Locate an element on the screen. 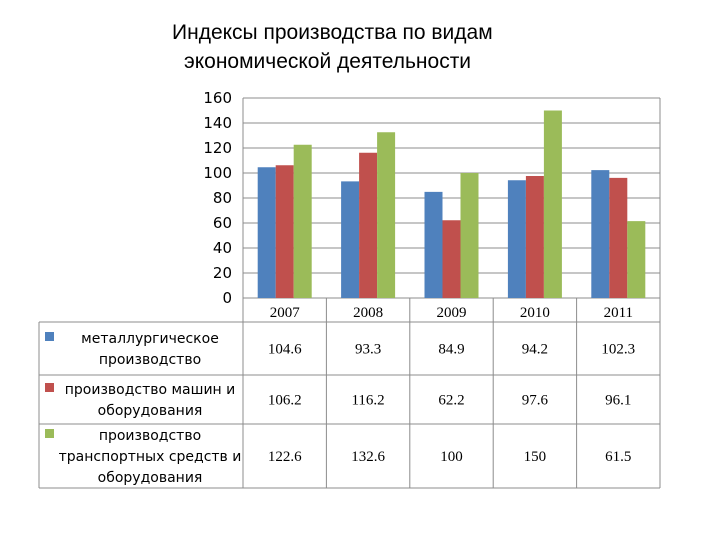 This screenshot has height=540, width=720. y-tick-label: 40 is located at coordinates (222, 248).